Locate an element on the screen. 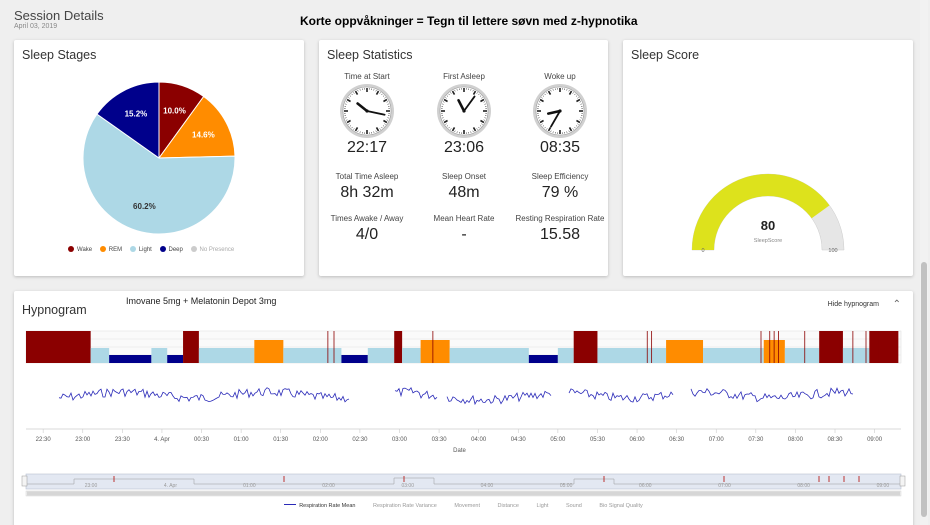  legend-movement: Movement is located at coordinates (467, 506).